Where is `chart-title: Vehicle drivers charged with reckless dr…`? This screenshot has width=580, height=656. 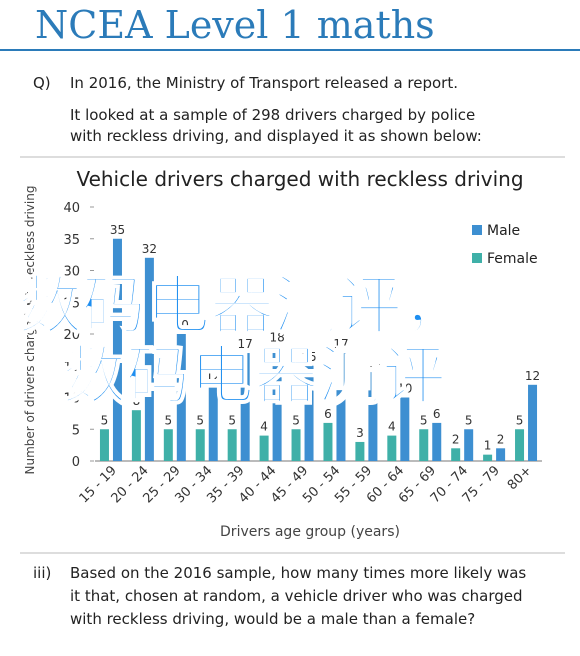
chart-title: Vehicle drivers charged with reckless dr… is located at coordinates (299, 179).